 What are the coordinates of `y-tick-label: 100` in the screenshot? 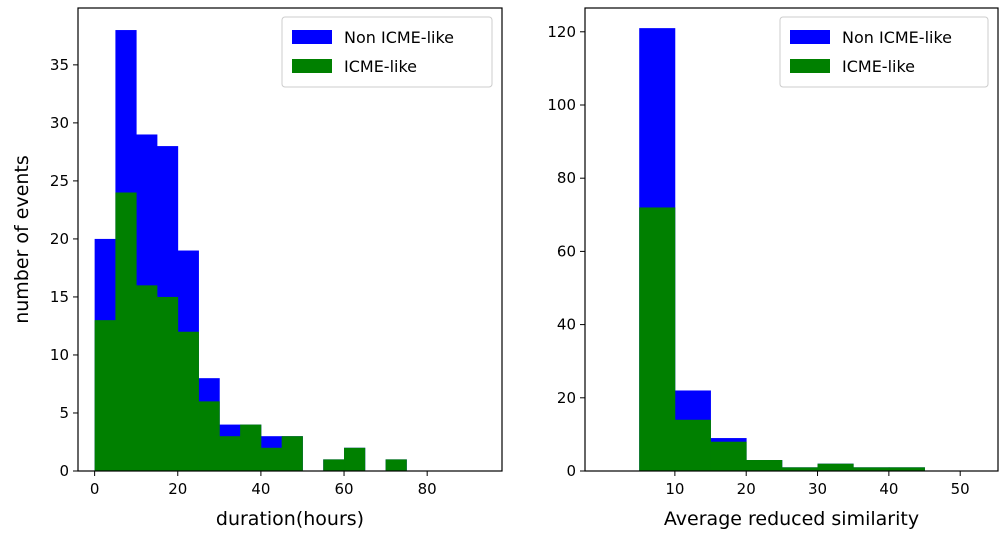 It's located at (561, 105).